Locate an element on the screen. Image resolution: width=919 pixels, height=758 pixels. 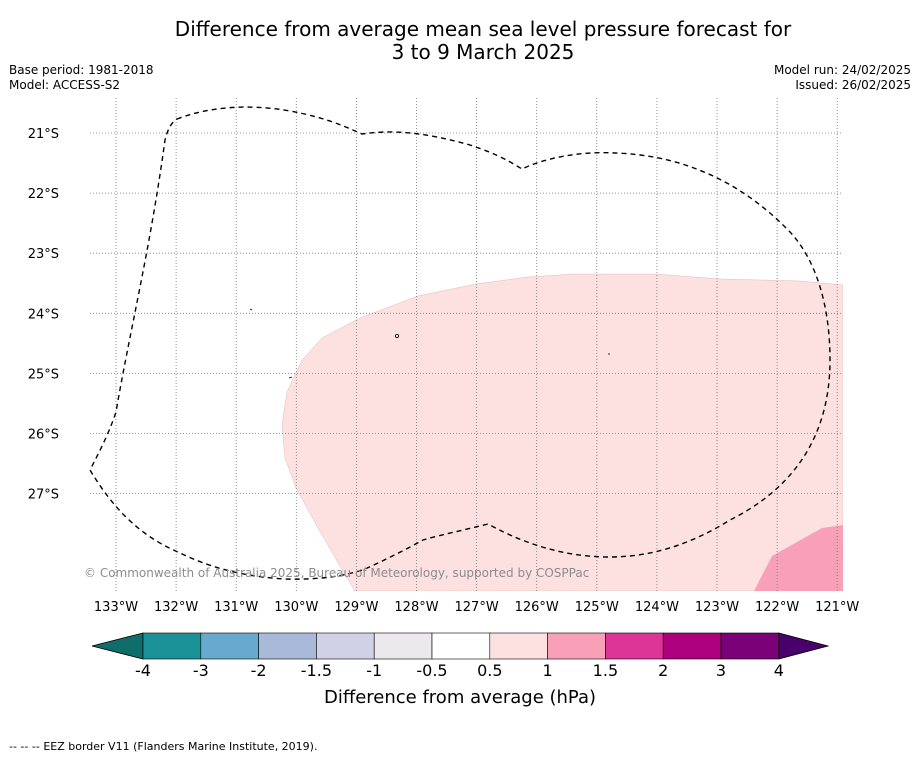
colorbar: -4 -3 -2 -1.5 -1 -0.5 0.5 1 1.5 2 3 4 is located at coordinates (460, 656).